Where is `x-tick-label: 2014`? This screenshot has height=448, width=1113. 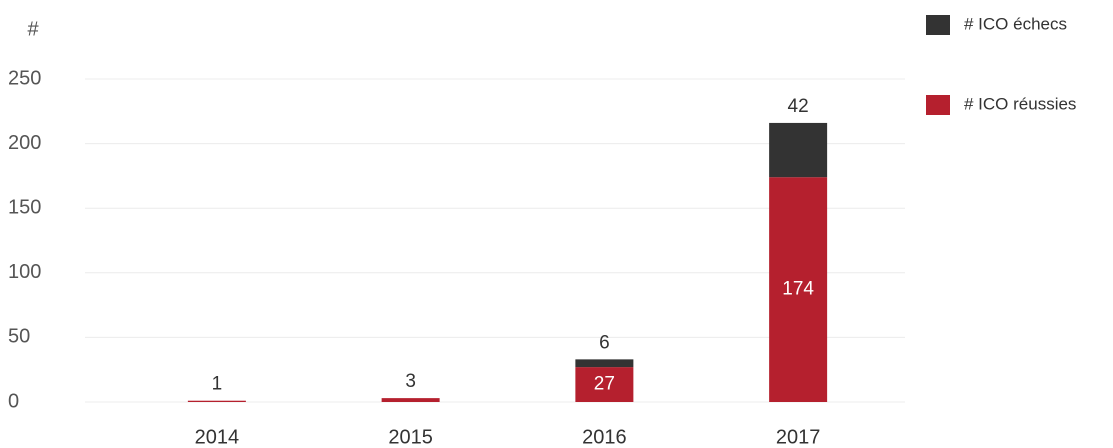 x-tick-label: 2014 is located at coordinates (217, 437).